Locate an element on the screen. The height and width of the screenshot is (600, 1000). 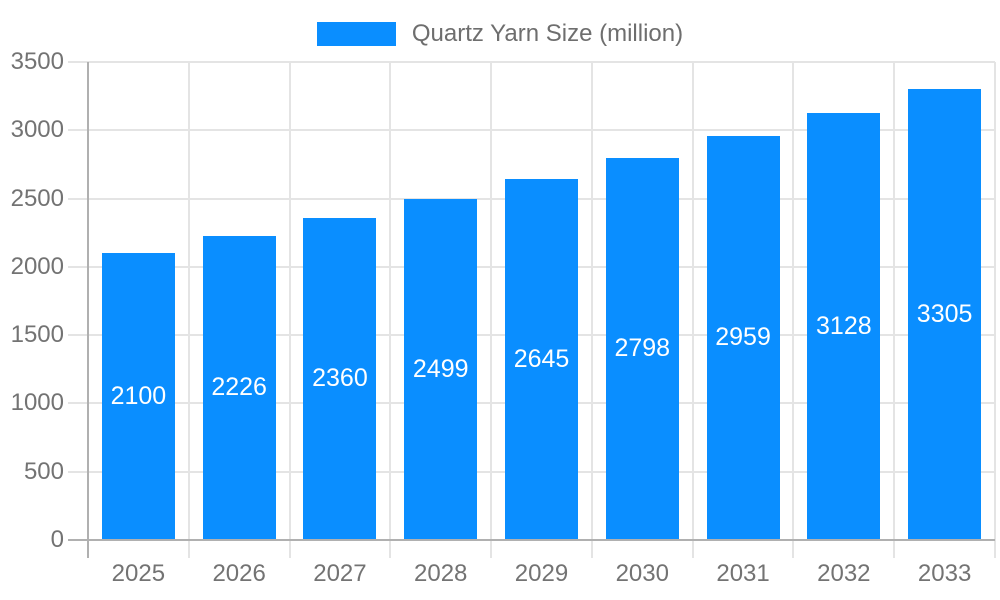
x-axis-label-2029: 2029 is located at coordinates (541, 573).